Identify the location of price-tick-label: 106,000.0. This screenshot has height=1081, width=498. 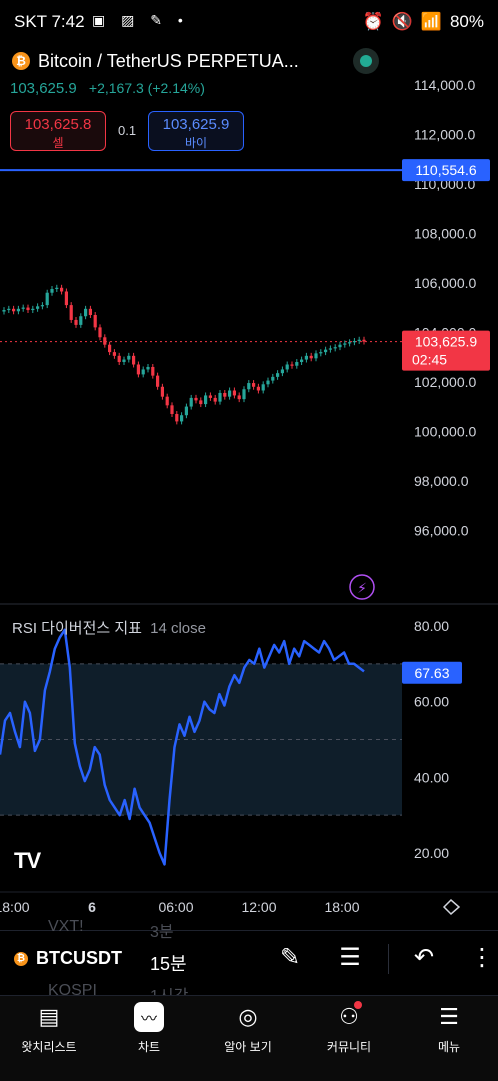
(445, 283).